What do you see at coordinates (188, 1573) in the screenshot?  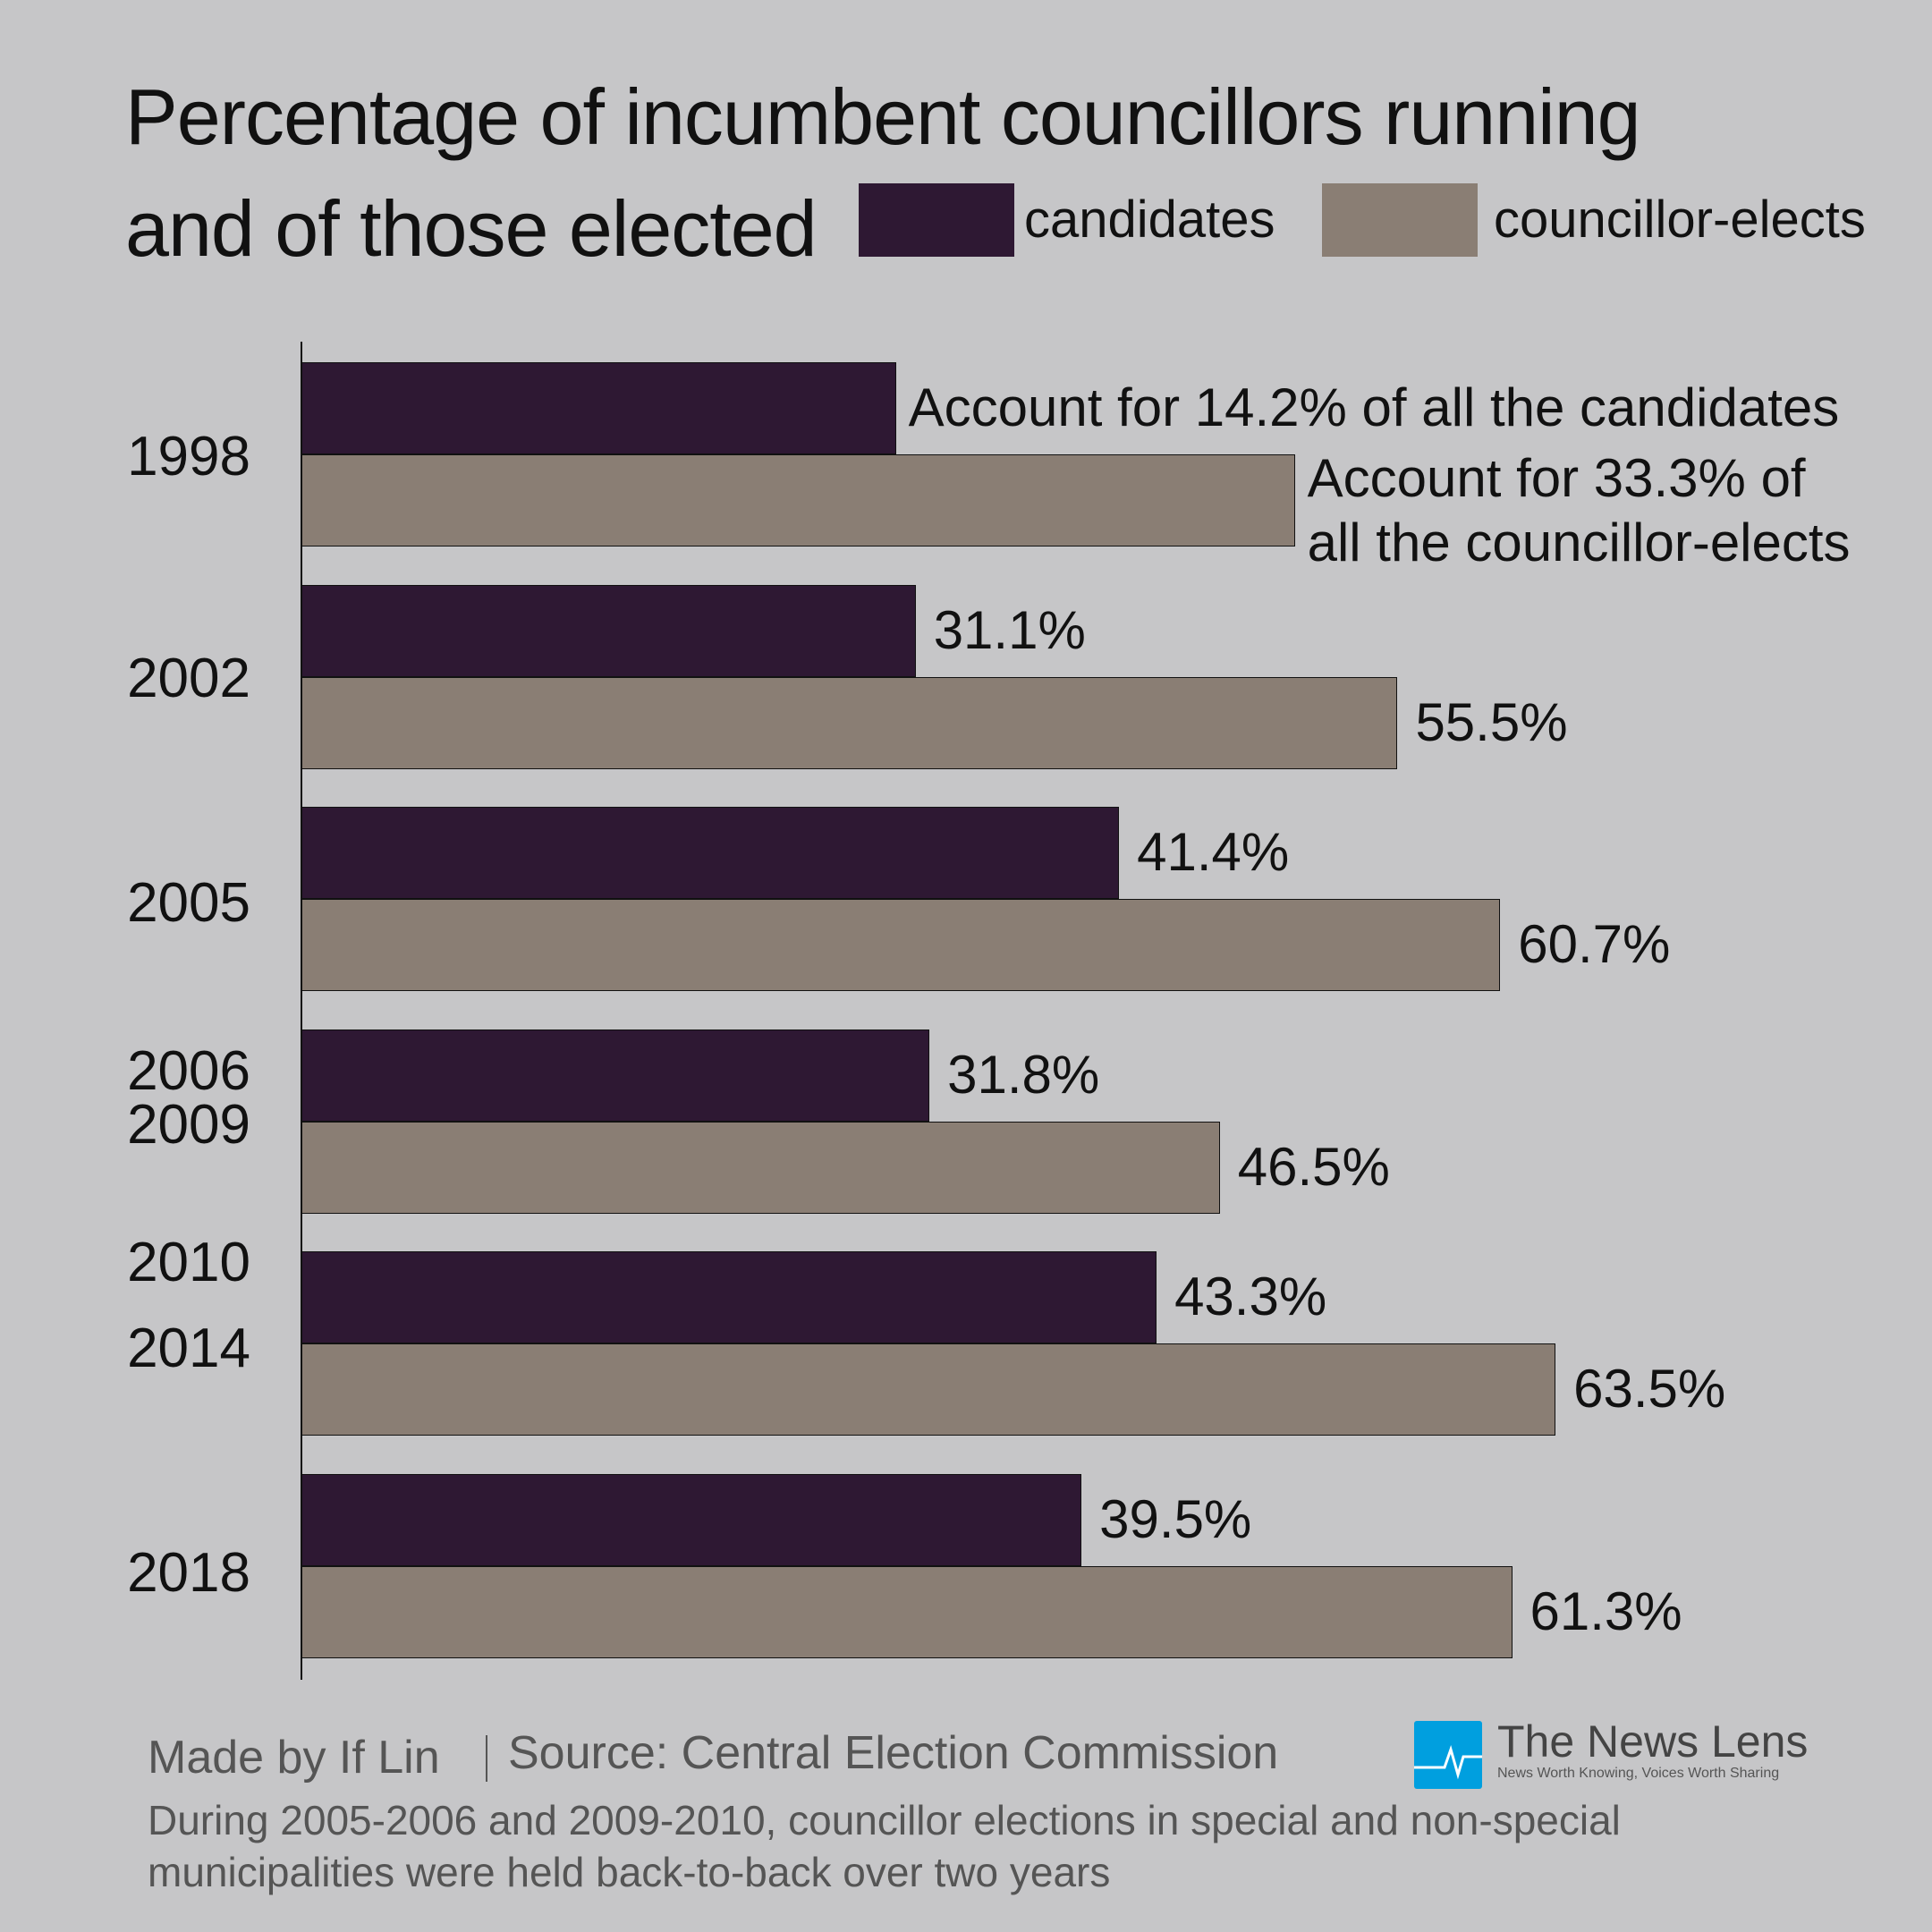 I see `category-label: 2018` at bounding box center [188, 1573].